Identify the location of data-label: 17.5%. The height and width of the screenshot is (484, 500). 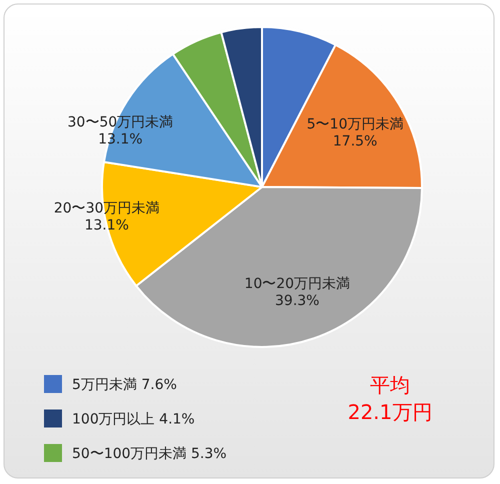
(355, 142).